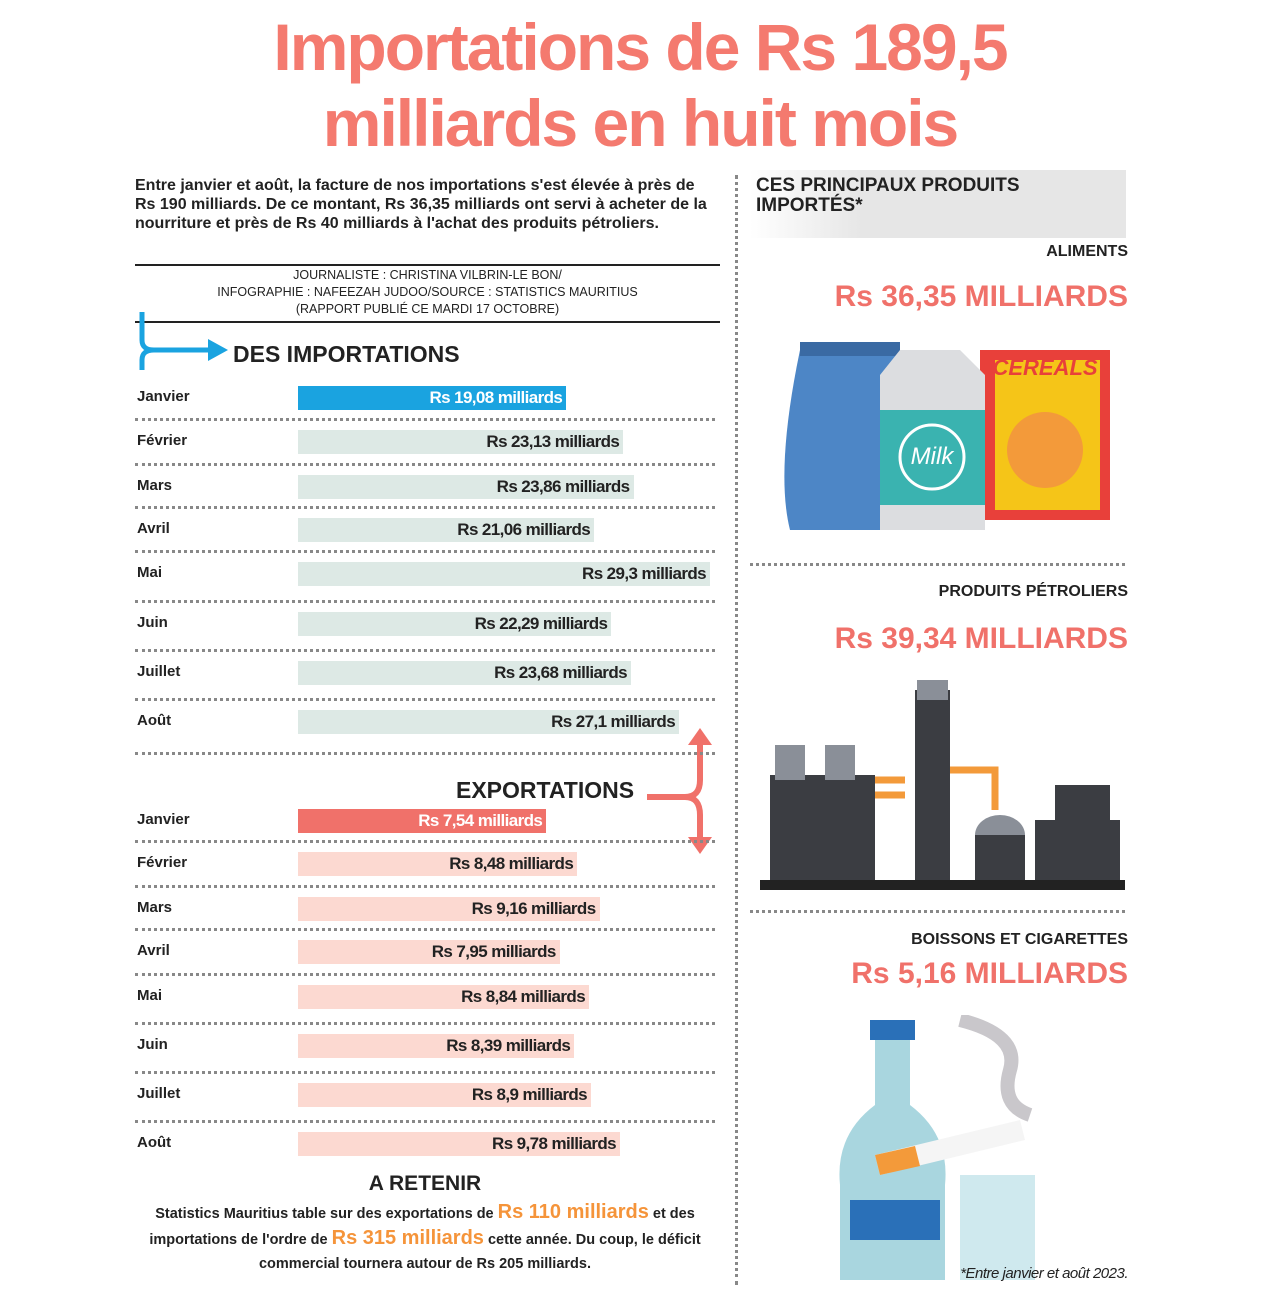 The image size is (1280, 1300). What do you see at coordinates (523, 996) in the screenshot?
I see `value-label: Rs 8,84 milliards` at bounding box center [523, 996].